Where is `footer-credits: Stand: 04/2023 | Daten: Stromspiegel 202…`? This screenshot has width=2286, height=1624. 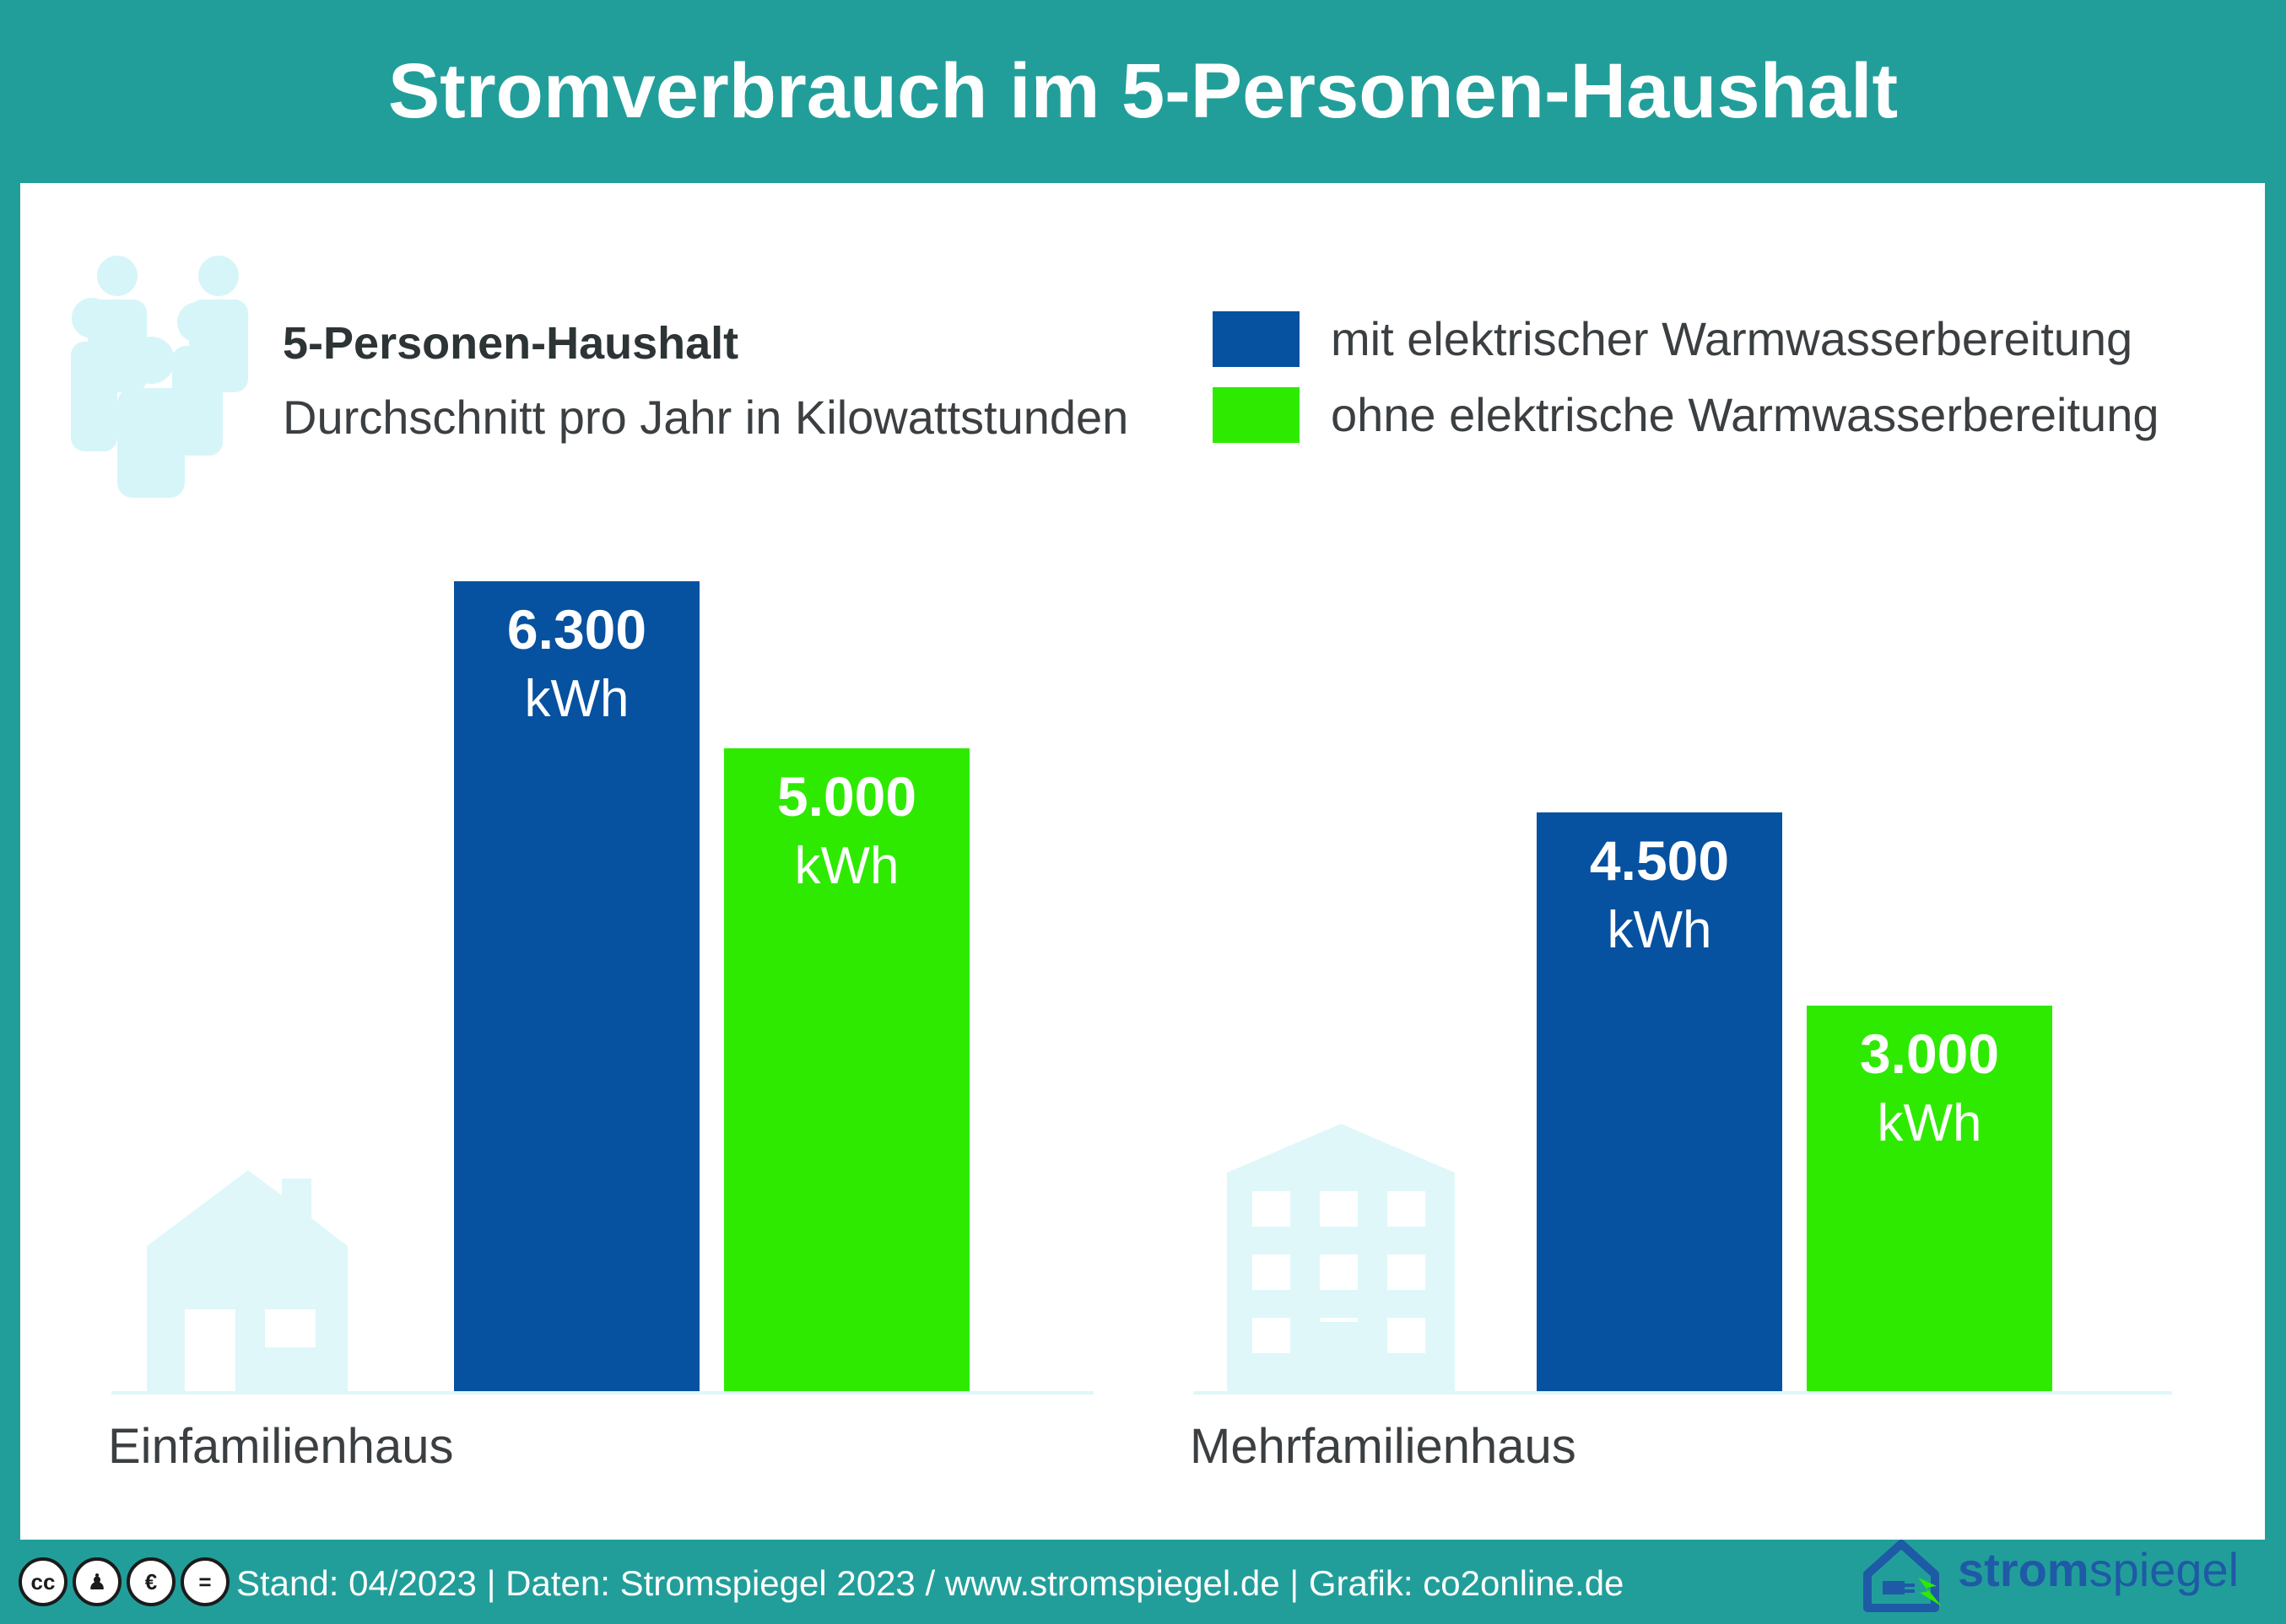
footer-credits: Stand: 04/2023 | Daten: Stromspiegel 202… is located at coordinates (930, 1583).